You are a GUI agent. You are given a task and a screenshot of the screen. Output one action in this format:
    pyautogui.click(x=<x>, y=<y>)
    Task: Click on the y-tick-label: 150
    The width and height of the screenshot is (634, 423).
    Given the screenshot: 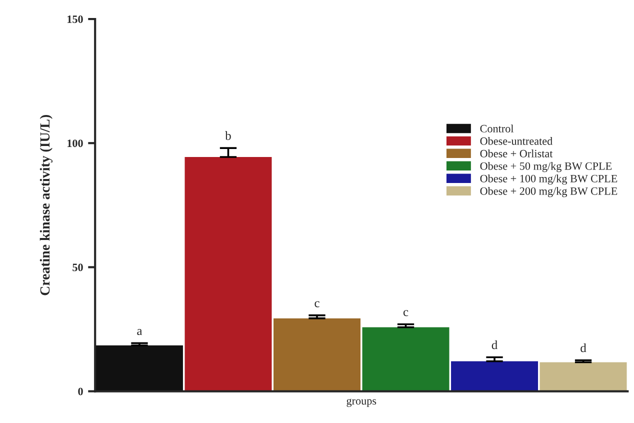 What is the action you would take?
    pyautogui.click(x=75, y=19)
    